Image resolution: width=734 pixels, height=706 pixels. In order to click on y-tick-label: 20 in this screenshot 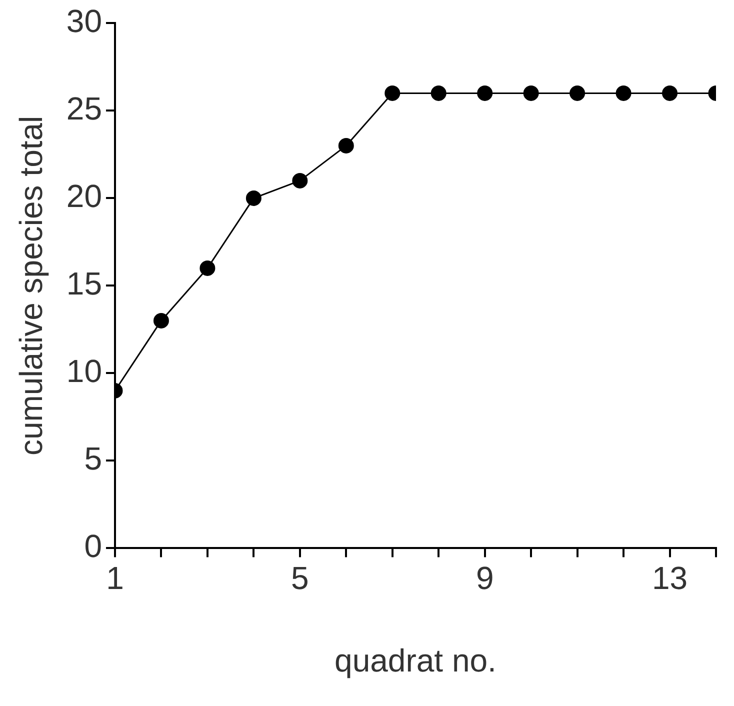, I will do `click(84, 196)`.